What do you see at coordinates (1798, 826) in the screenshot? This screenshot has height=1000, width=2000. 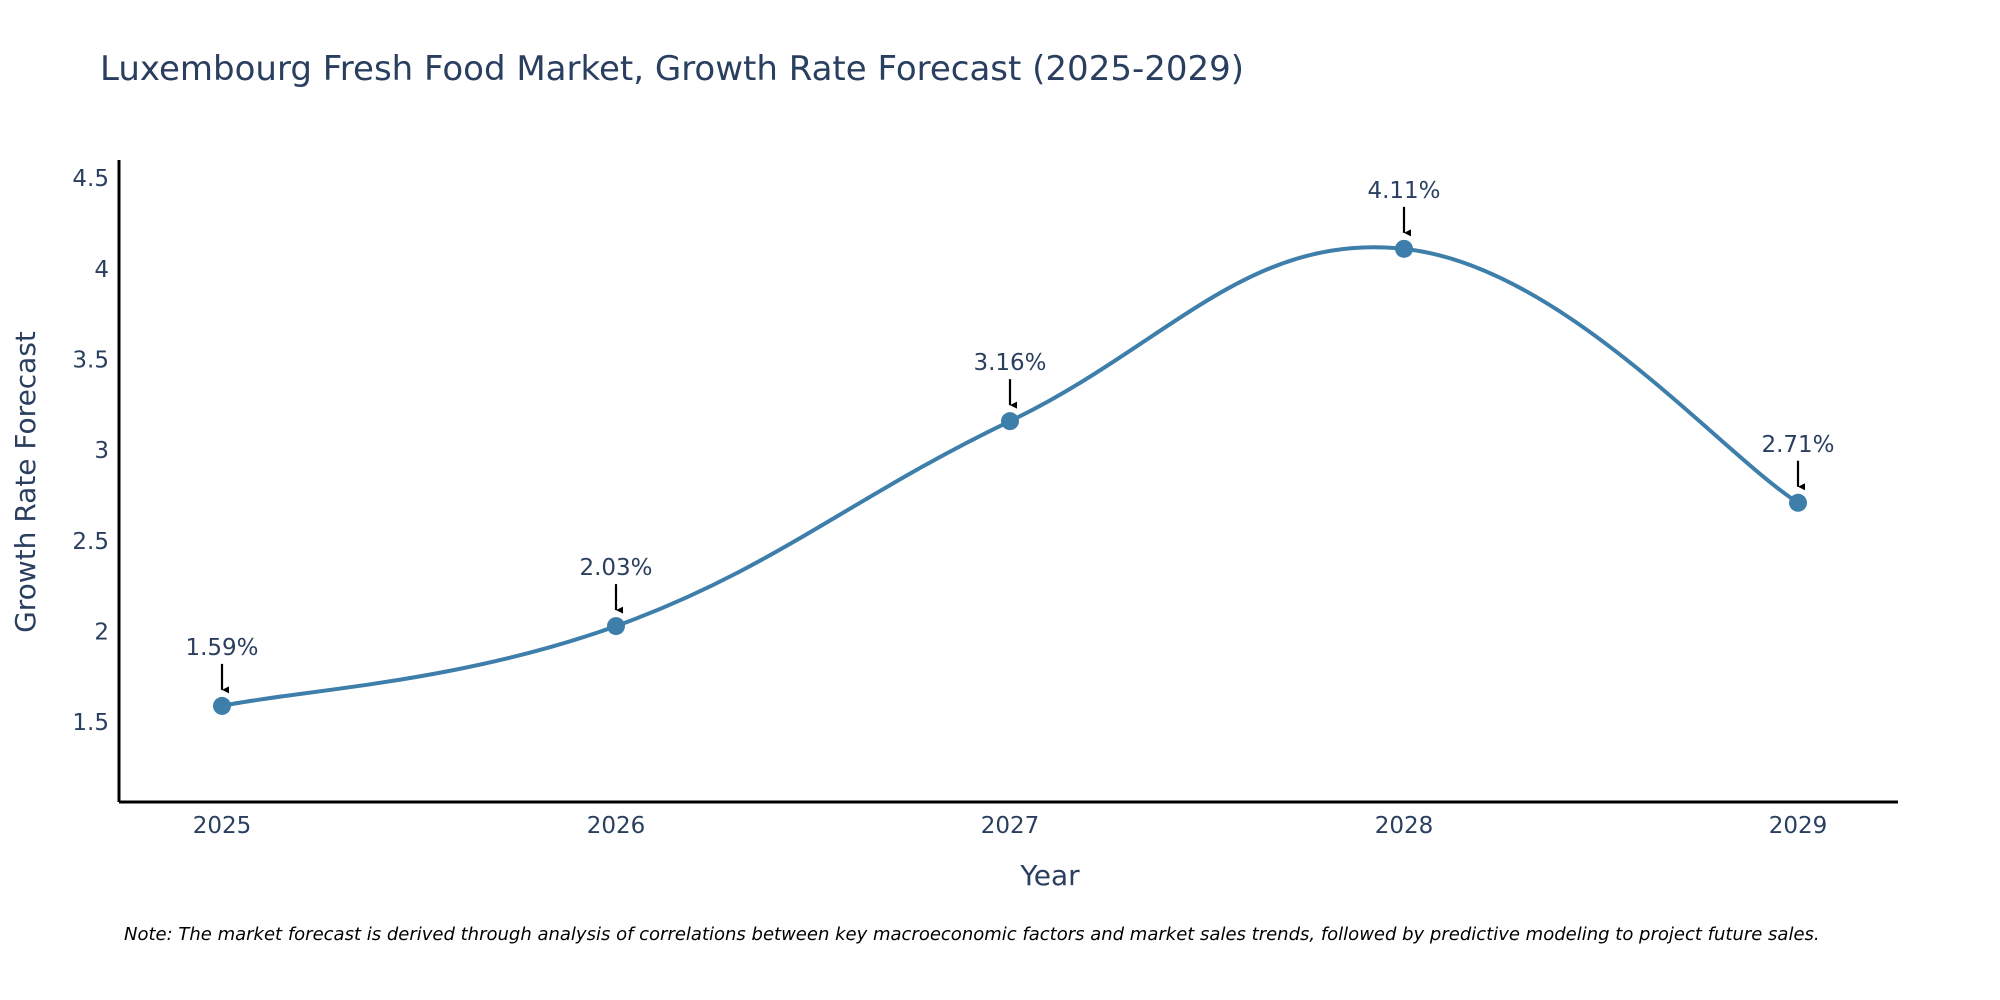 I see `x-tick-label: 2029` at bounding box center [1798, 826].